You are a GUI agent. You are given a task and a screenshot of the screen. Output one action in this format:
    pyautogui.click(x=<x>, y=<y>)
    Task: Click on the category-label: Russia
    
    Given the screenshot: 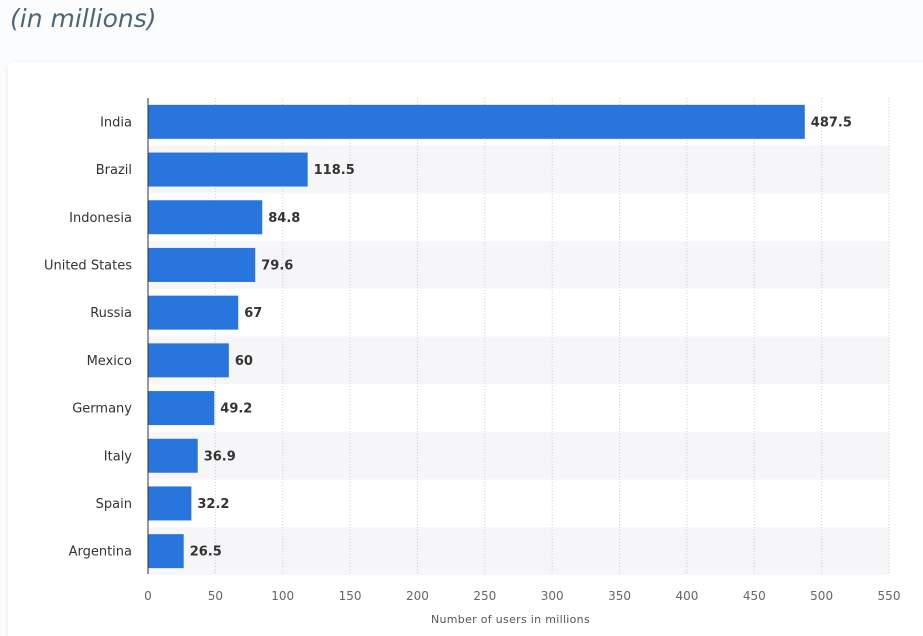 What is the action you would take?
    pyautogui.click(x=111, y=313)
    